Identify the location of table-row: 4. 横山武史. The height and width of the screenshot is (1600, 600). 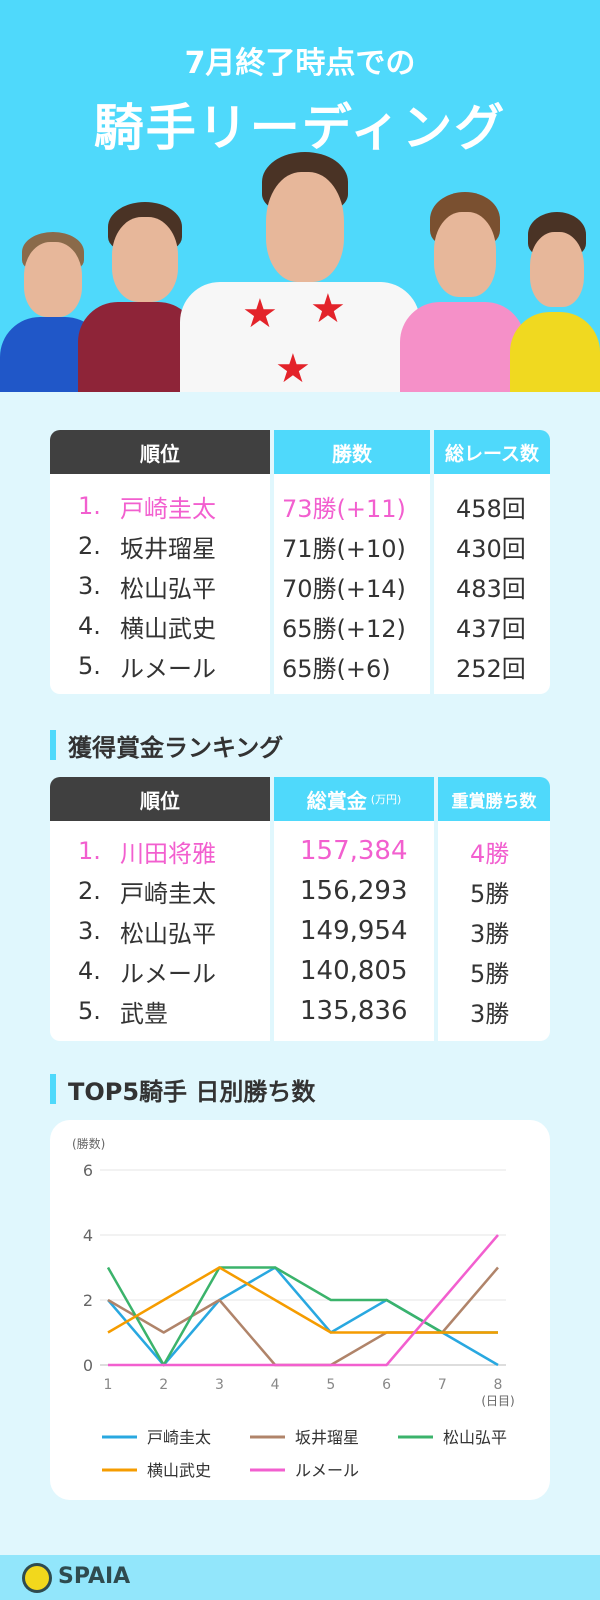
(147, 626).